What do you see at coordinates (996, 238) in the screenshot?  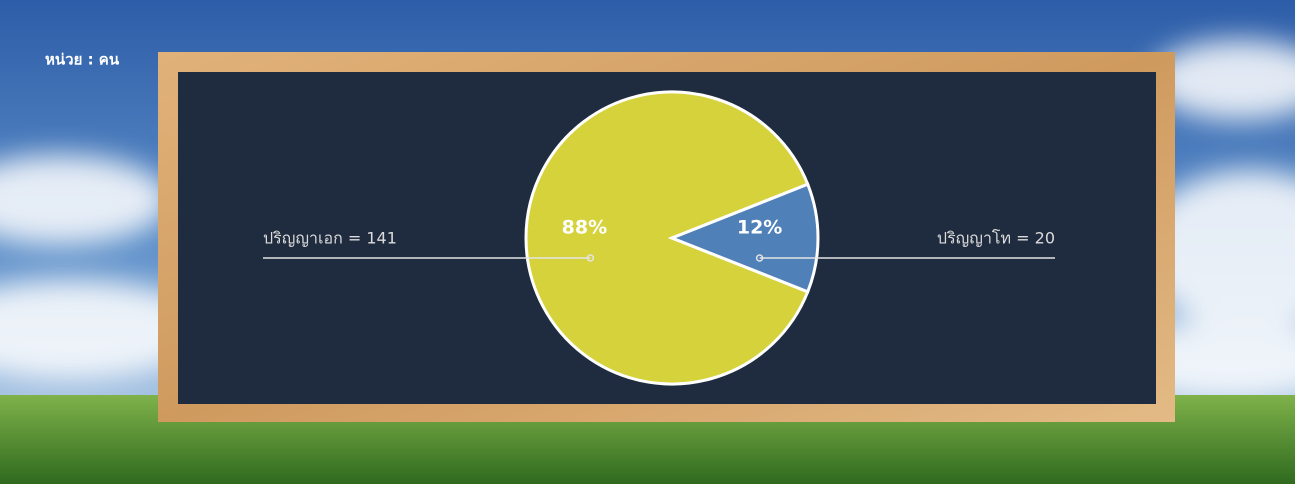 I see `category-label: ปริญญาโท = 20` at bounding box center [996, 238].